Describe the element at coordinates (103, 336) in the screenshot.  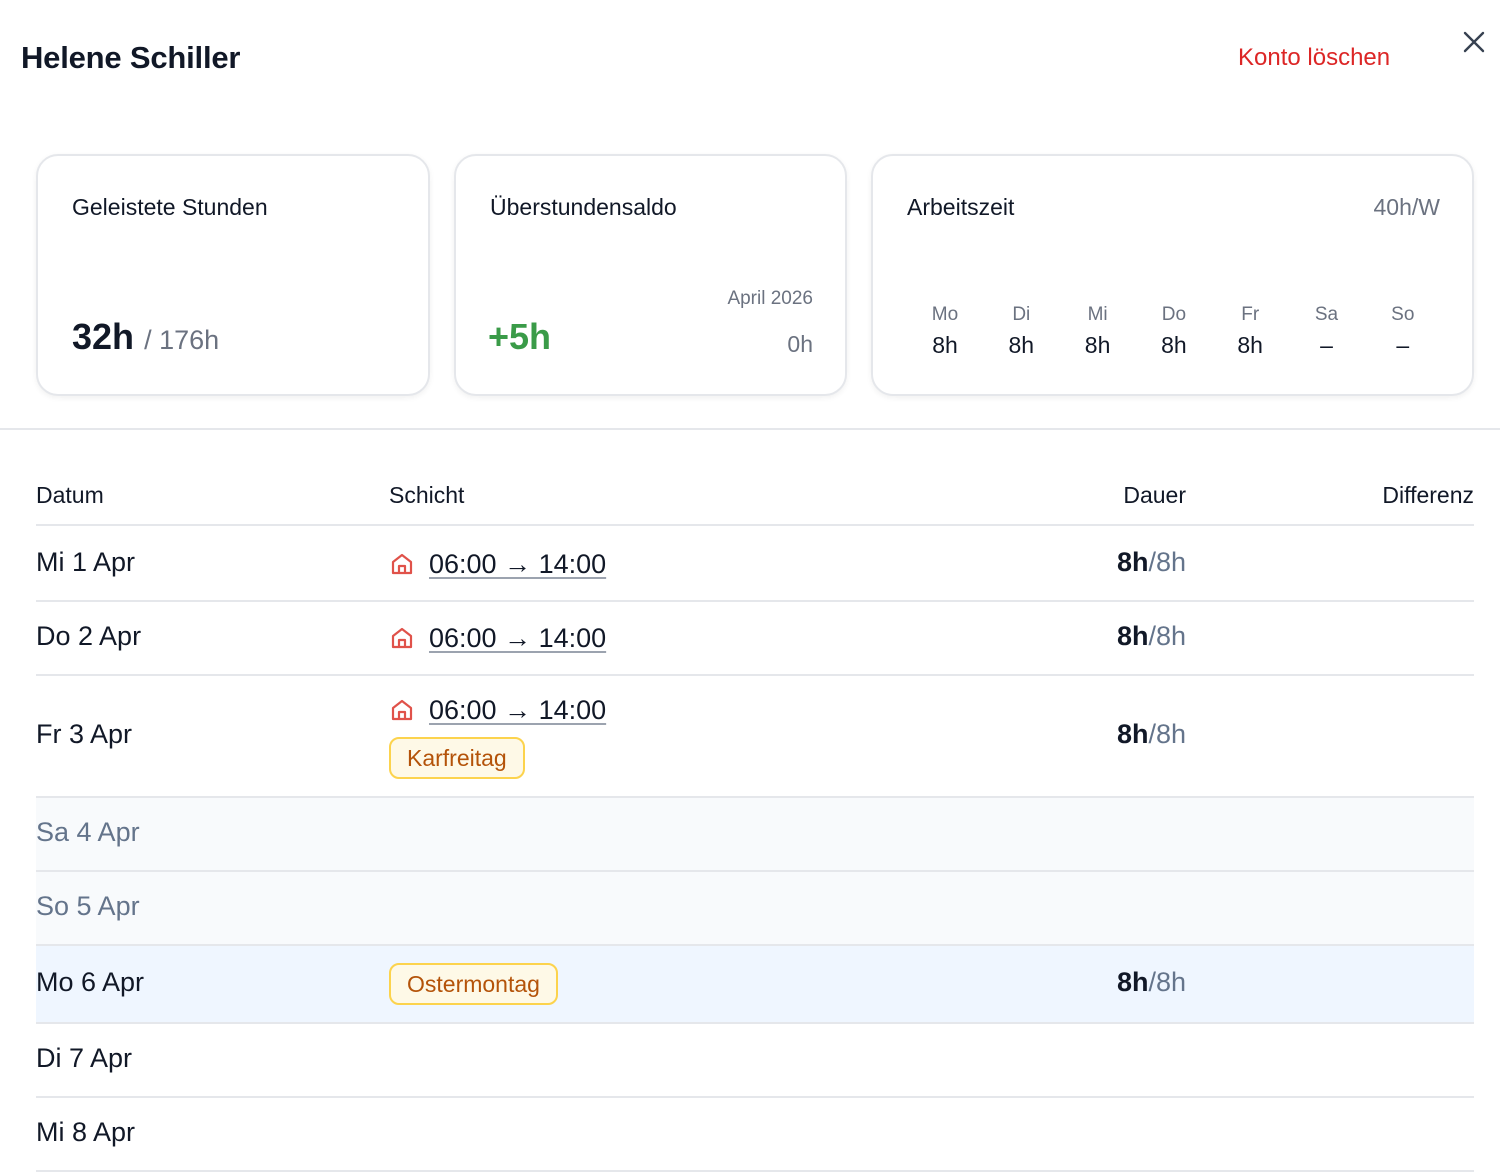
I see `worked-hours-number: 32h` at that location.